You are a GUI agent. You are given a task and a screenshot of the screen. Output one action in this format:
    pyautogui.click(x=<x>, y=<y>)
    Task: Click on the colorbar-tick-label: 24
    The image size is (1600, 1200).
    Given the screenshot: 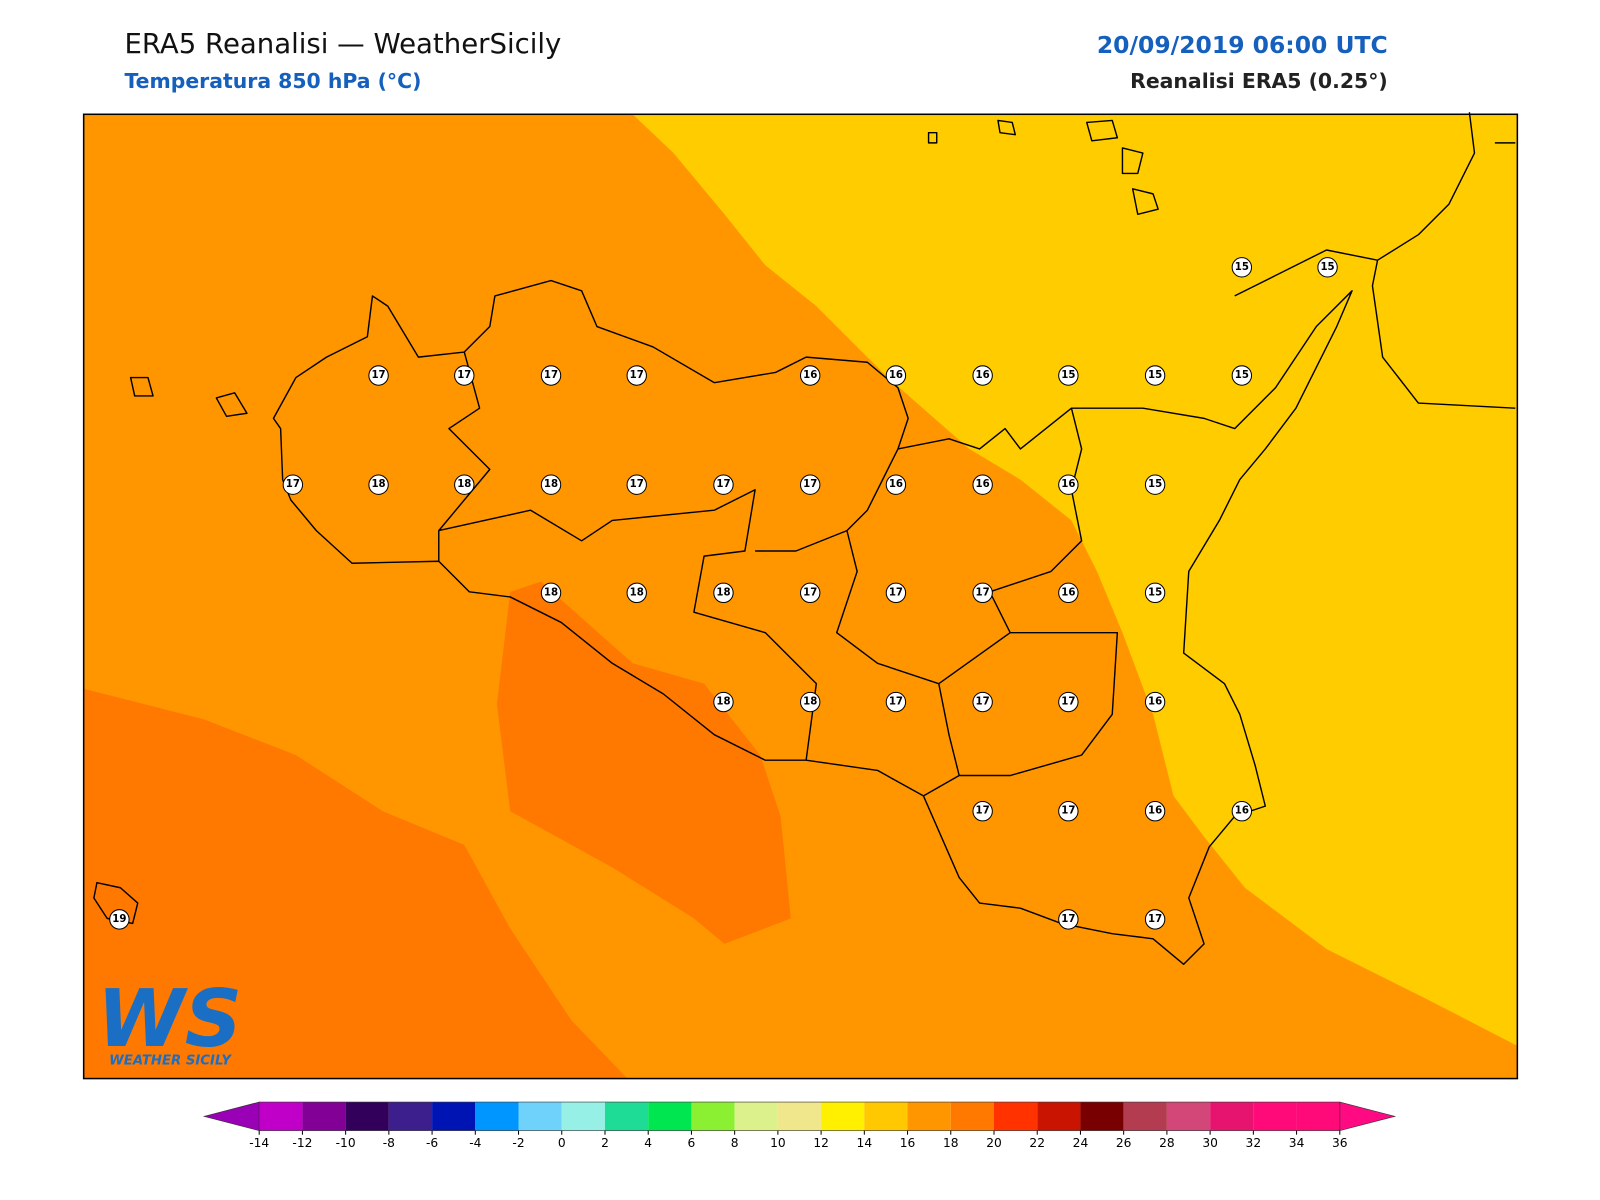 What is the action you would take?
    pyautogui.click(x=1081, y=1143)
    